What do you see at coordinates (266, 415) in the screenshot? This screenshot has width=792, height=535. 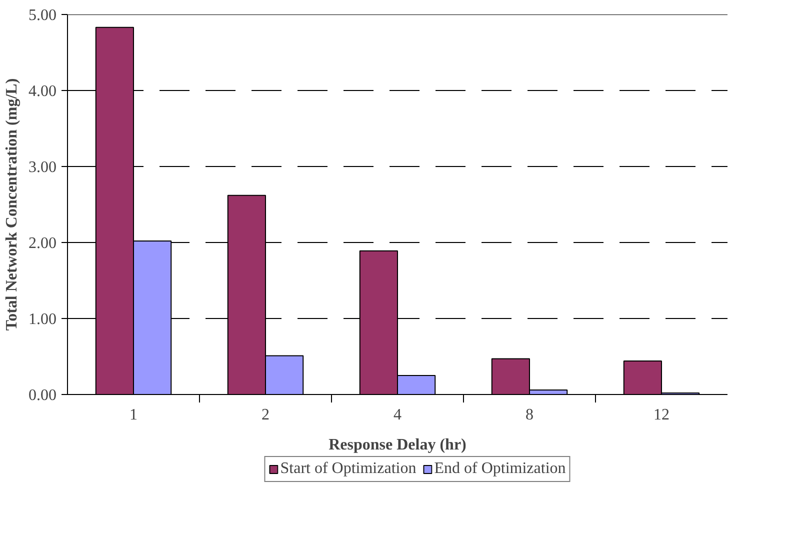 I see `x-tick-label: 2` at bounding box center [266, 415].